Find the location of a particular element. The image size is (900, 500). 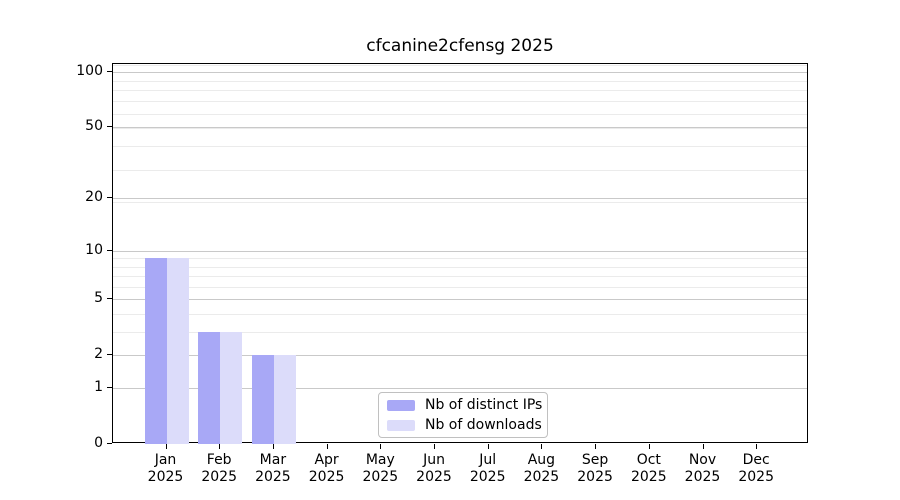

bar-downloads-mar is located at coordinates (284, 399).